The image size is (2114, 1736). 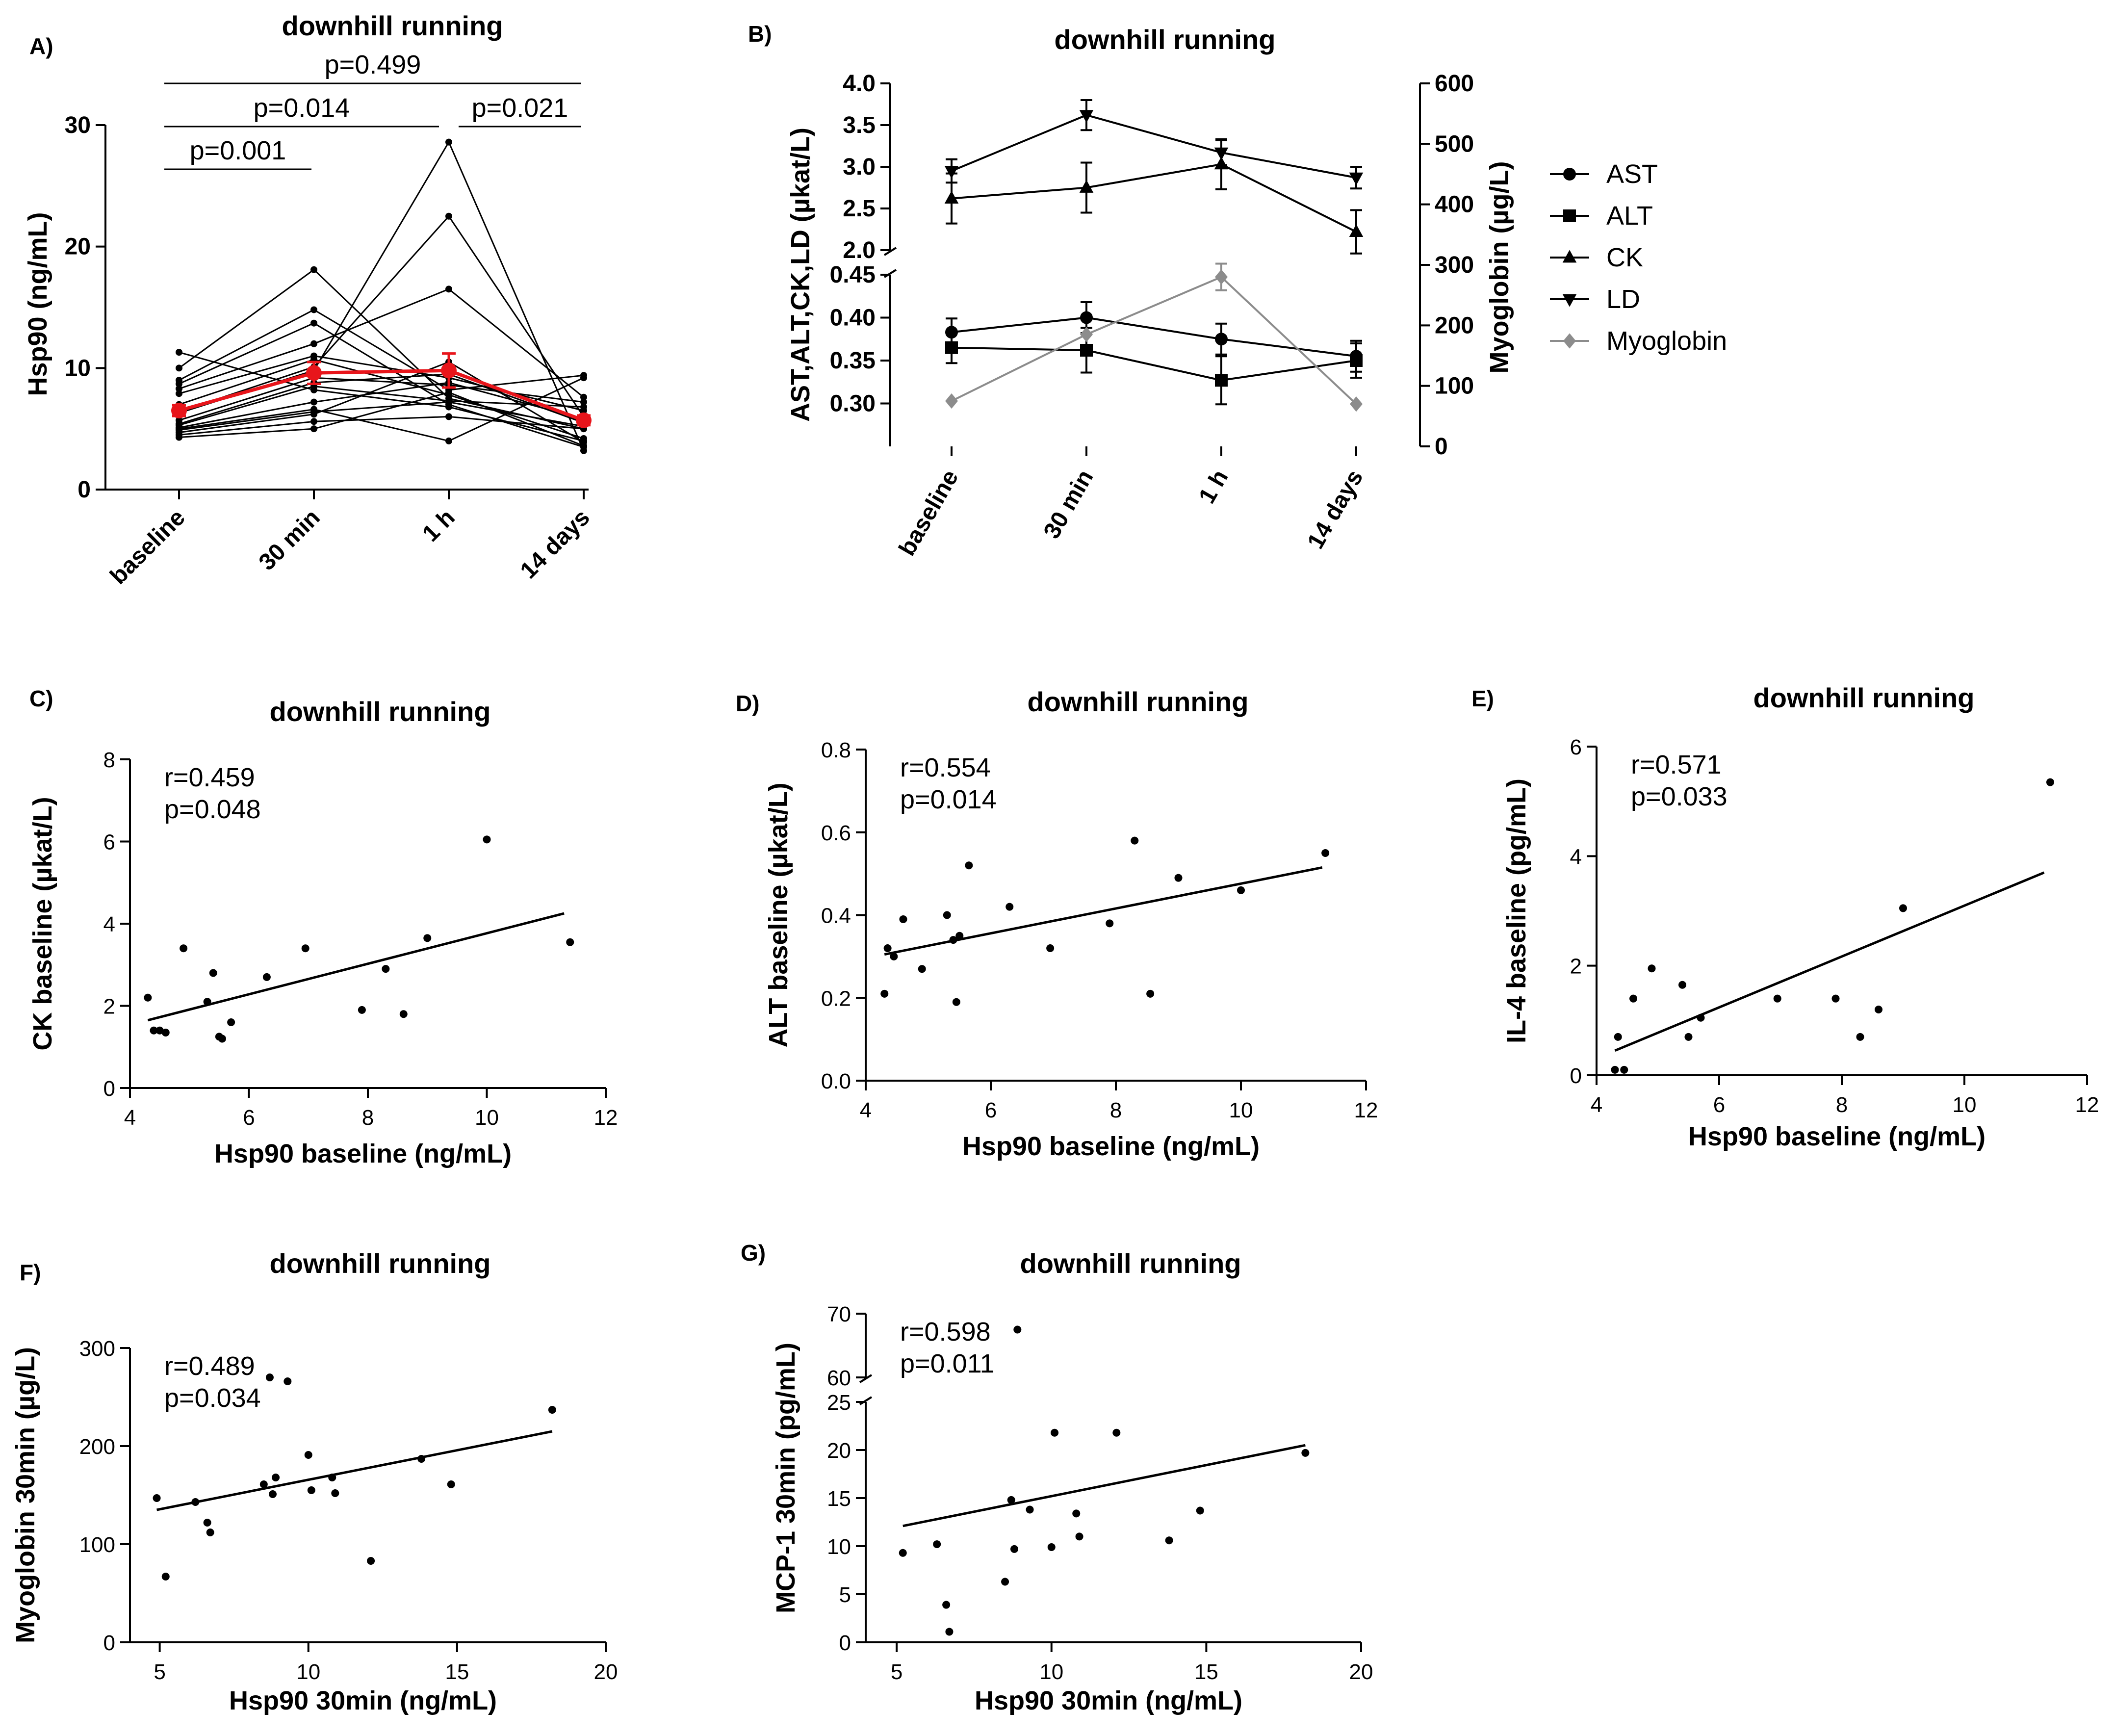 I want to click on panel-c-ytick-label: 4, so click(x=109, y=924).